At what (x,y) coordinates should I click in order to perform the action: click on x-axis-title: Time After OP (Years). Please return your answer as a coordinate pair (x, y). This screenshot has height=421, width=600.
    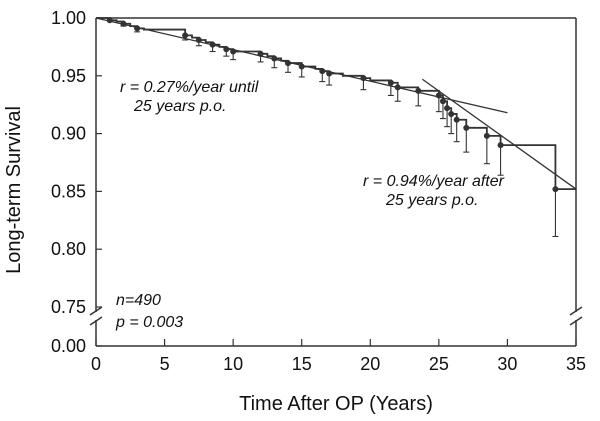
    Looking at the image, I should click on (336, 404).